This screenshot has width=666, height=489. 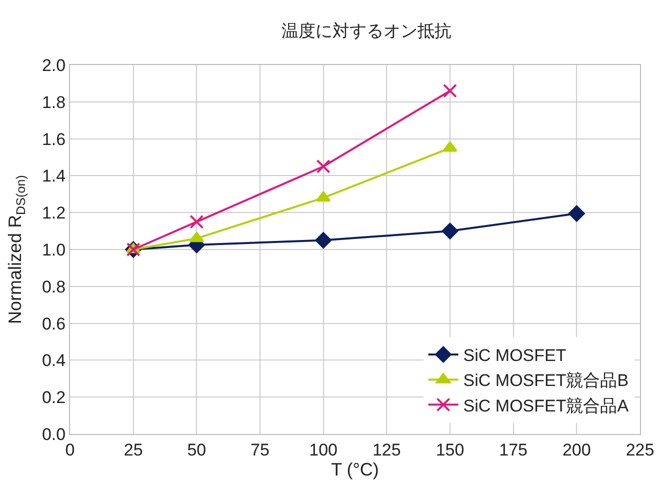 What do you see at coordinates (54, 250) in the screenshot?
I see `y-tick-label: 1.0` at bounding box center [54, 250].